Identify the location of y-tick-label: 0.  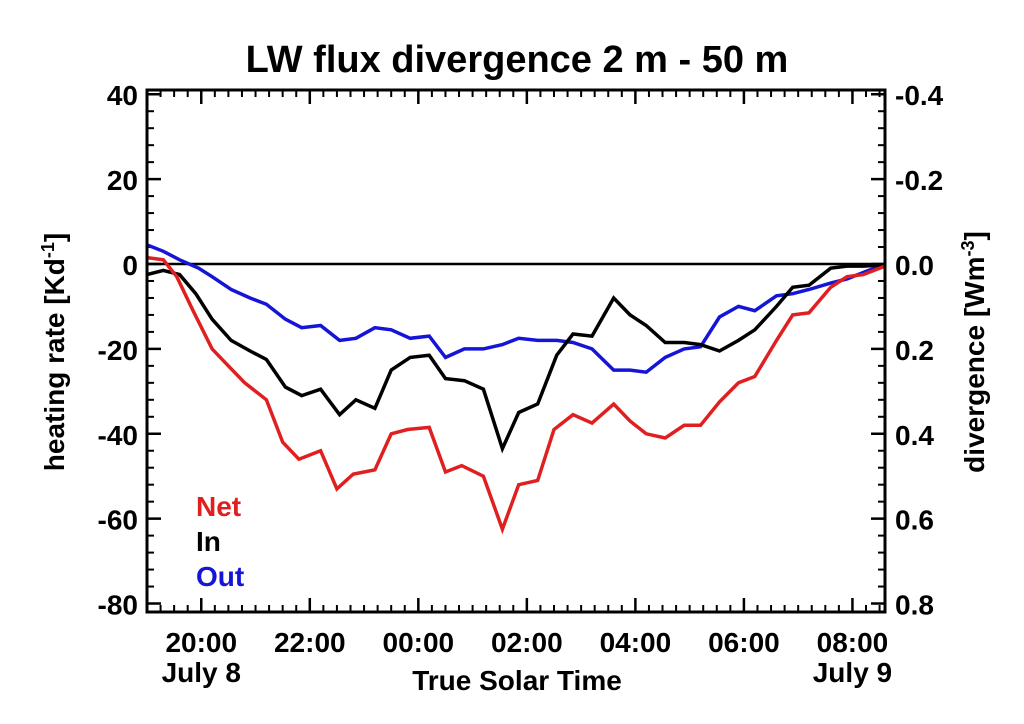
(130, 265).